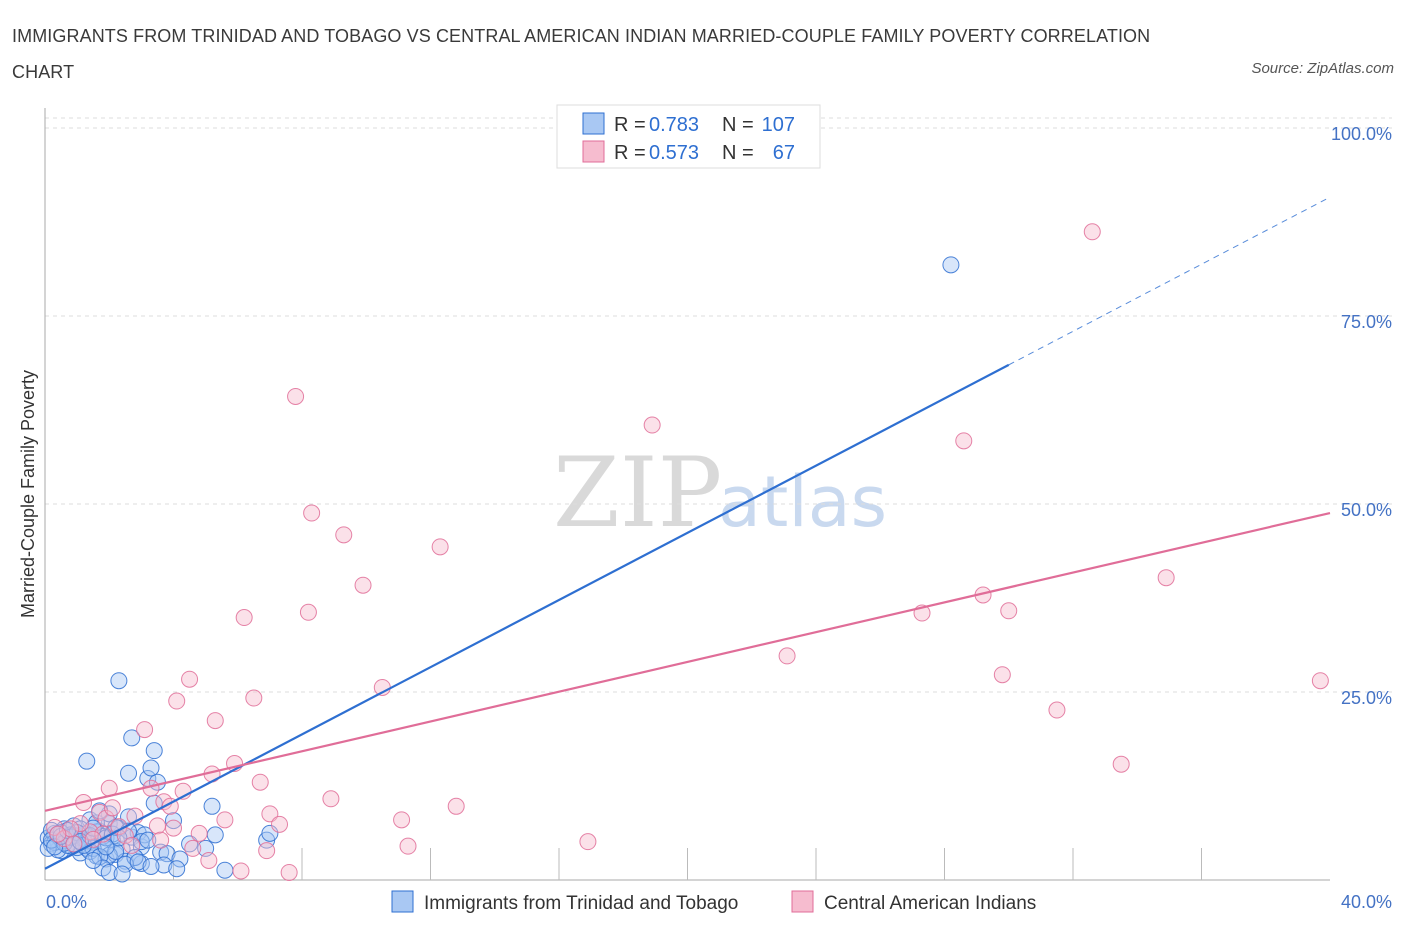 The image size is (1406, 930). What do you see at coordinates (581, 903) in the screenshot?
I see `bottom-legend-label-1: Immigrants from Trinidad and Tobago` at bounding box center [581, 903].